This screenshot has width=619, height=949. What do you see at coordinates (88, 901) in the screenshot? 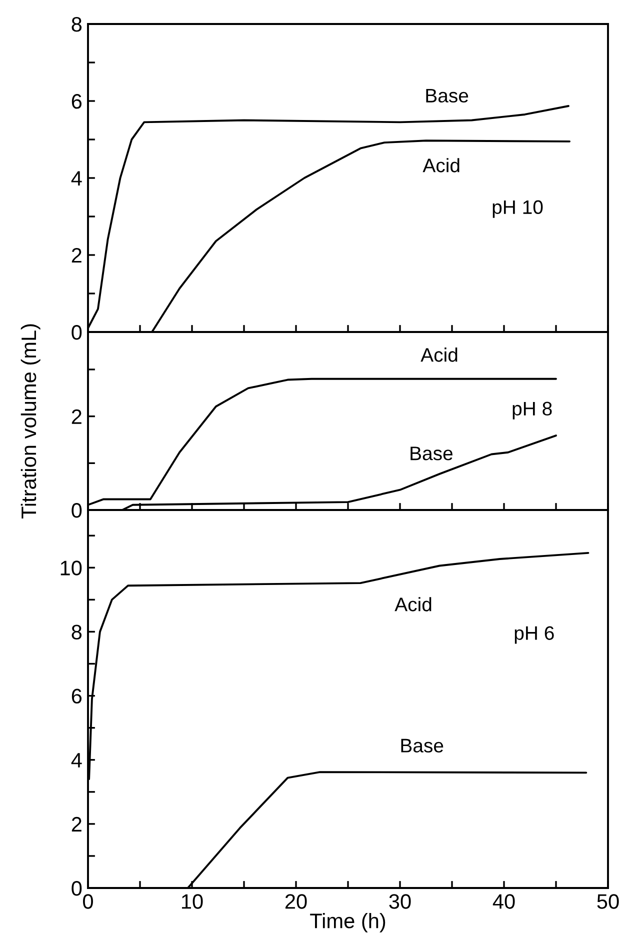
I see `x-tick-label: 0` at bounding box center [88, 901].